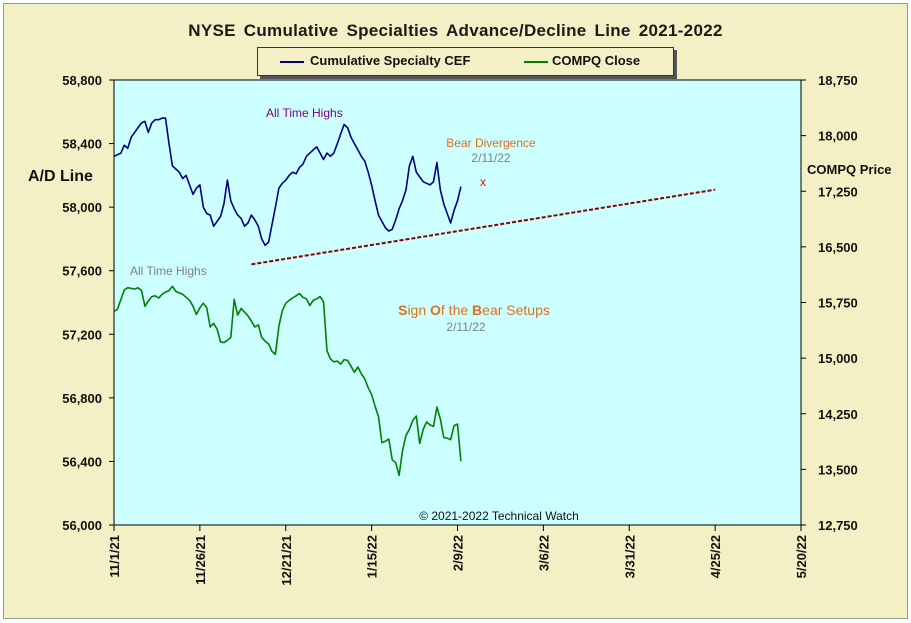 This screenshot has height=623, width=911. What do you see at coordinates (477, 310) in the screenshot?
I see `annotation-bear-setups-part: B` at bounding box center [477, 310].